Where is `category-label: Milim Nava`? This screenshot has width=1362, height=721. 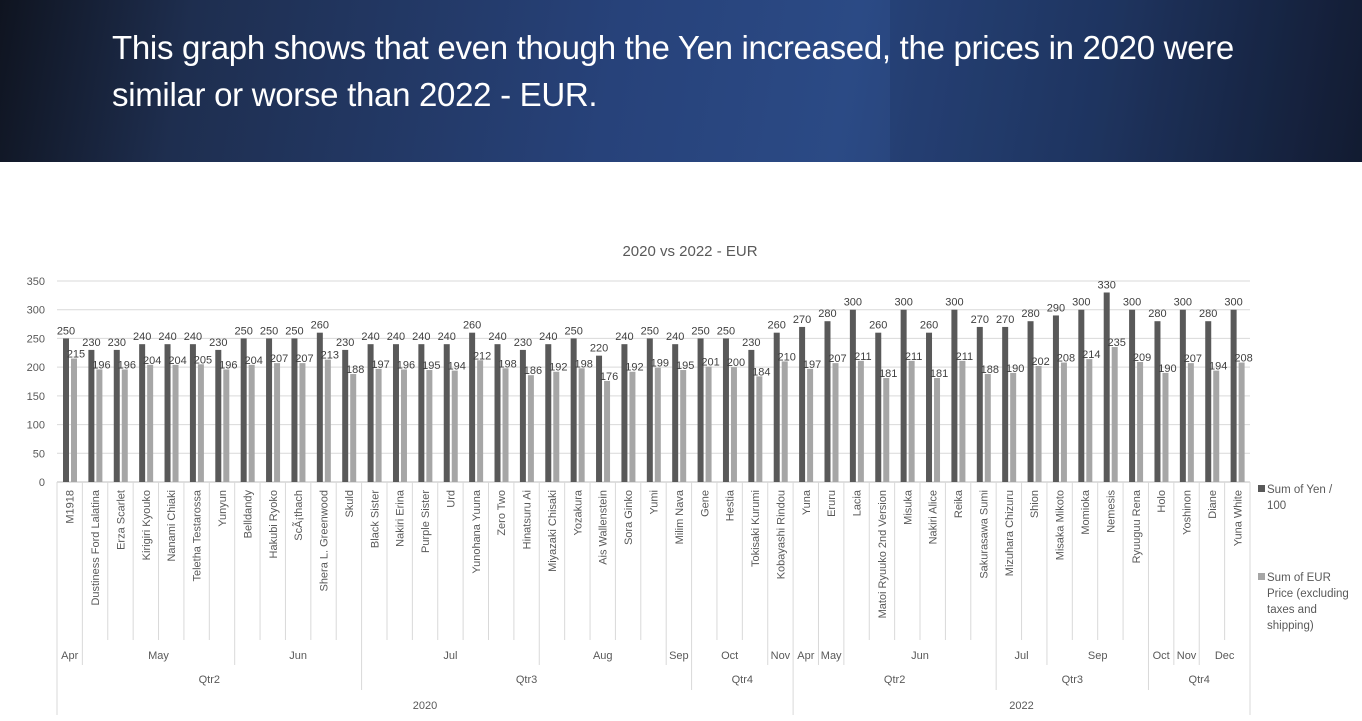
category-label: Milim Nava is located at coordinates (680, 516).